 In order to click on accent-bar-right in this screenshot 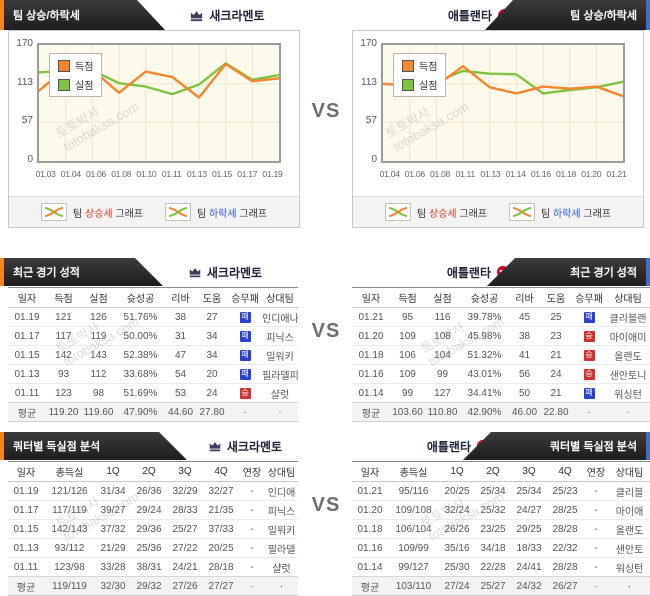, I will do `click(648, 272)`.